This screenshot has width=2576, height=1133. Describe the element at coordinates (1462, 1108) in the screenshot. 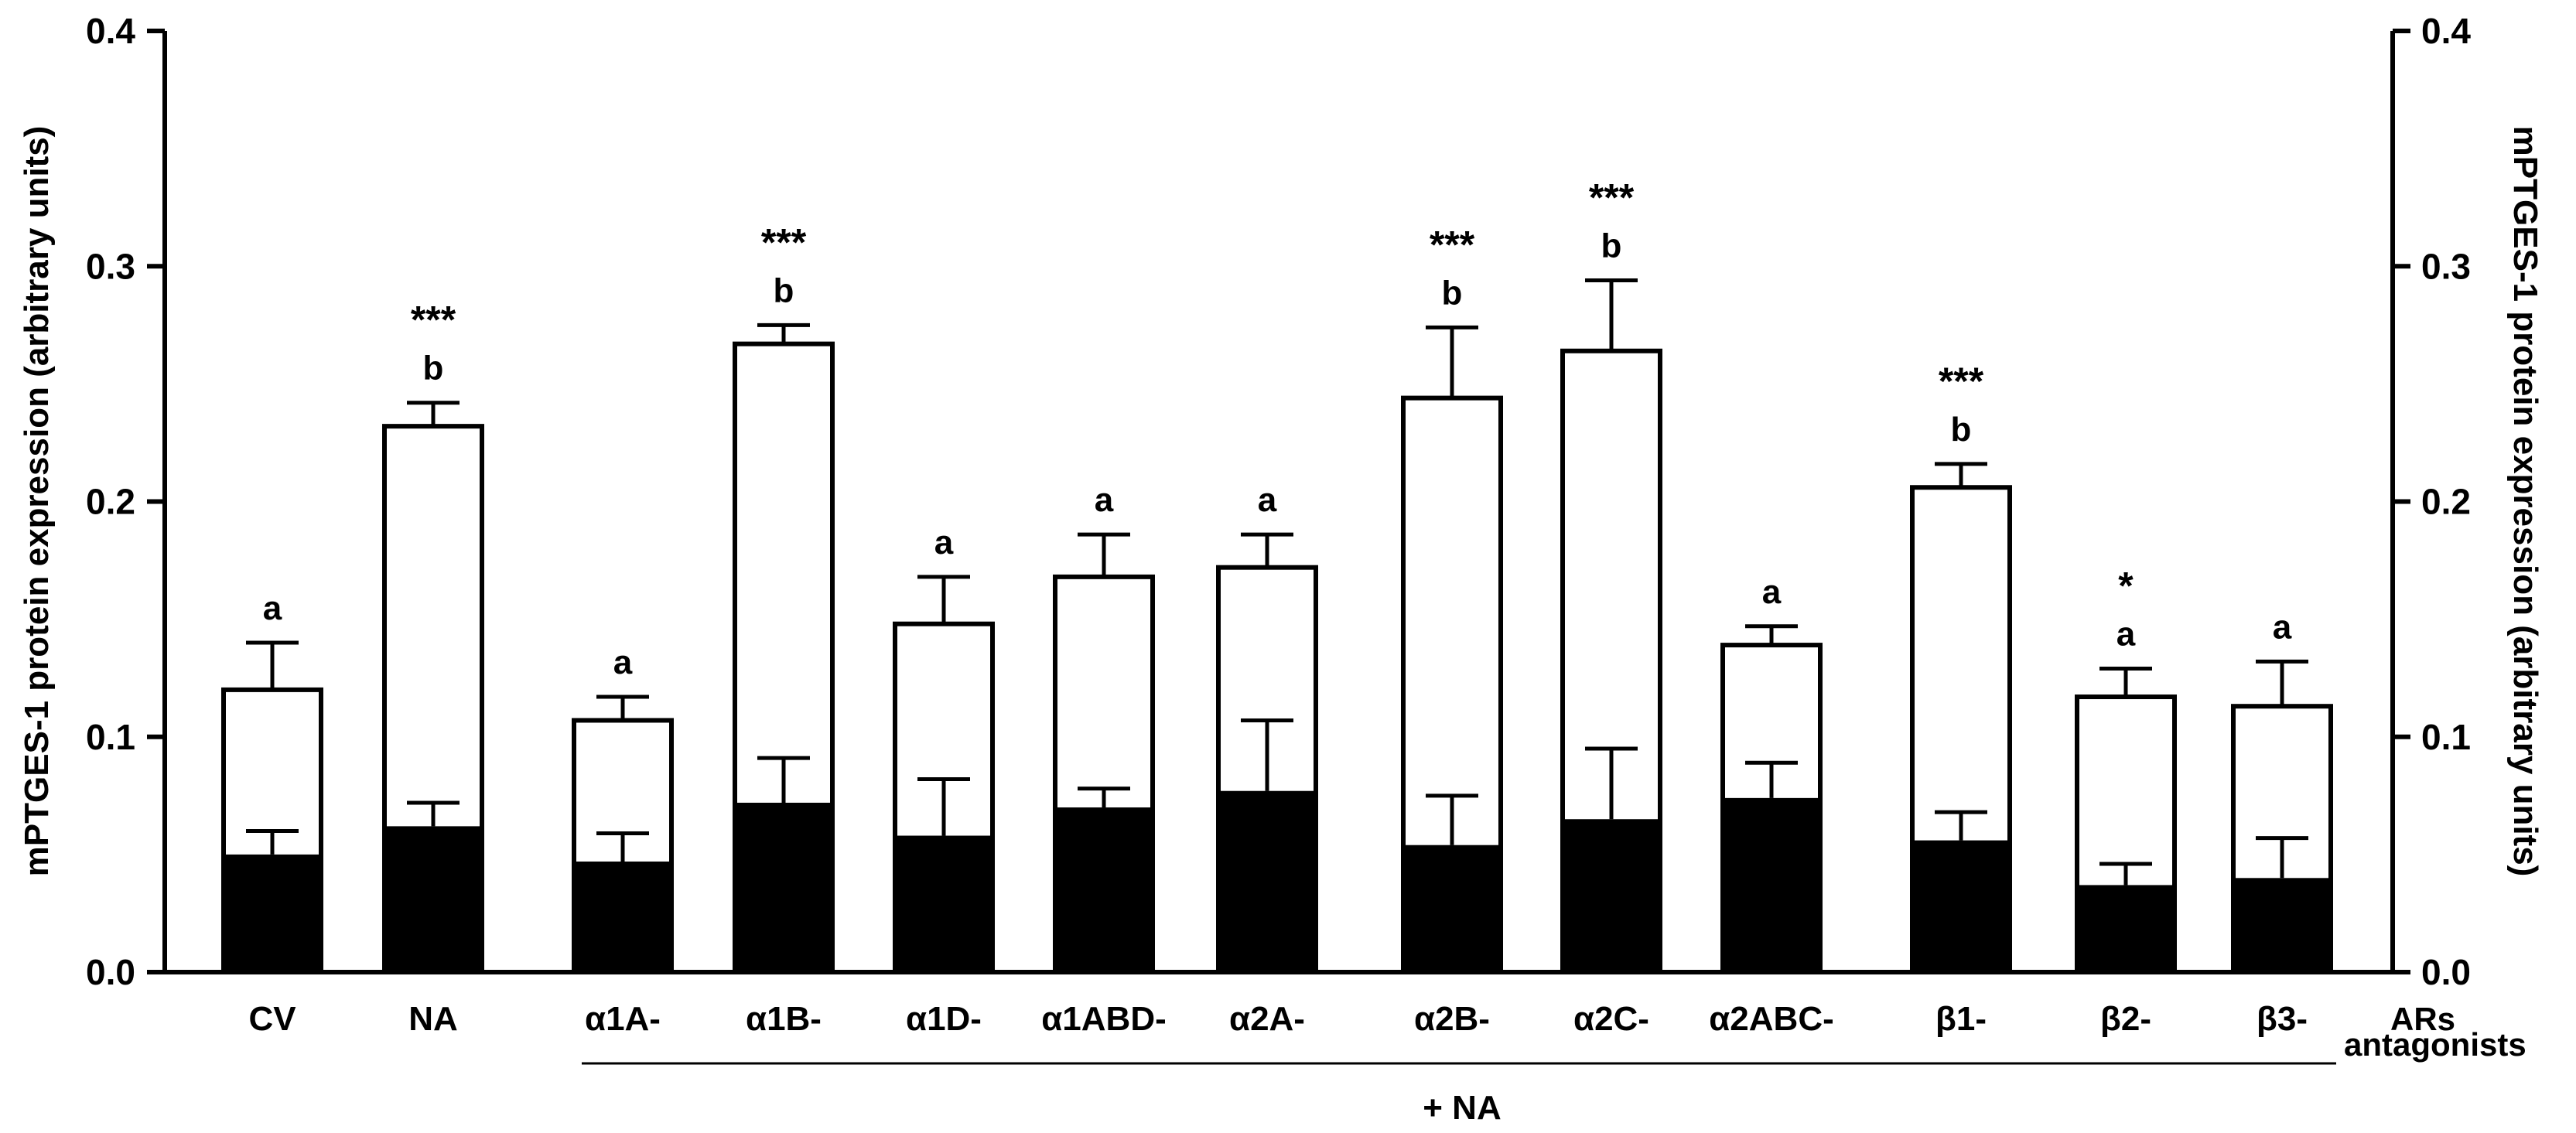

I see `na-bracket-label: + NA` at that location.